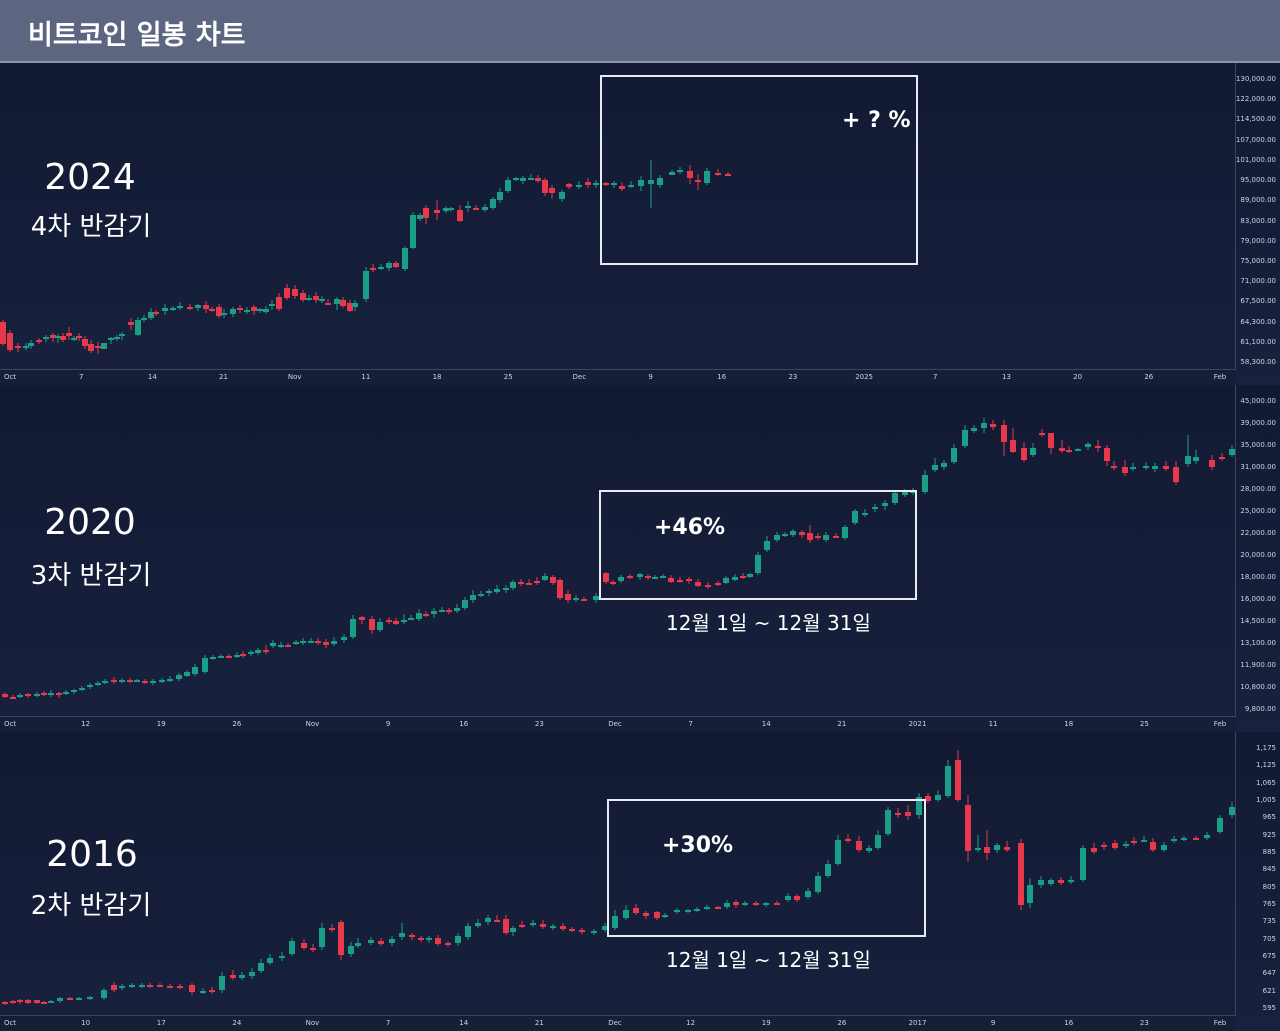 Image resolution: width=1280 pixels, height=1031 pixels. I want to click on y-tick-label: 45,000.00, so click(1258, 401).